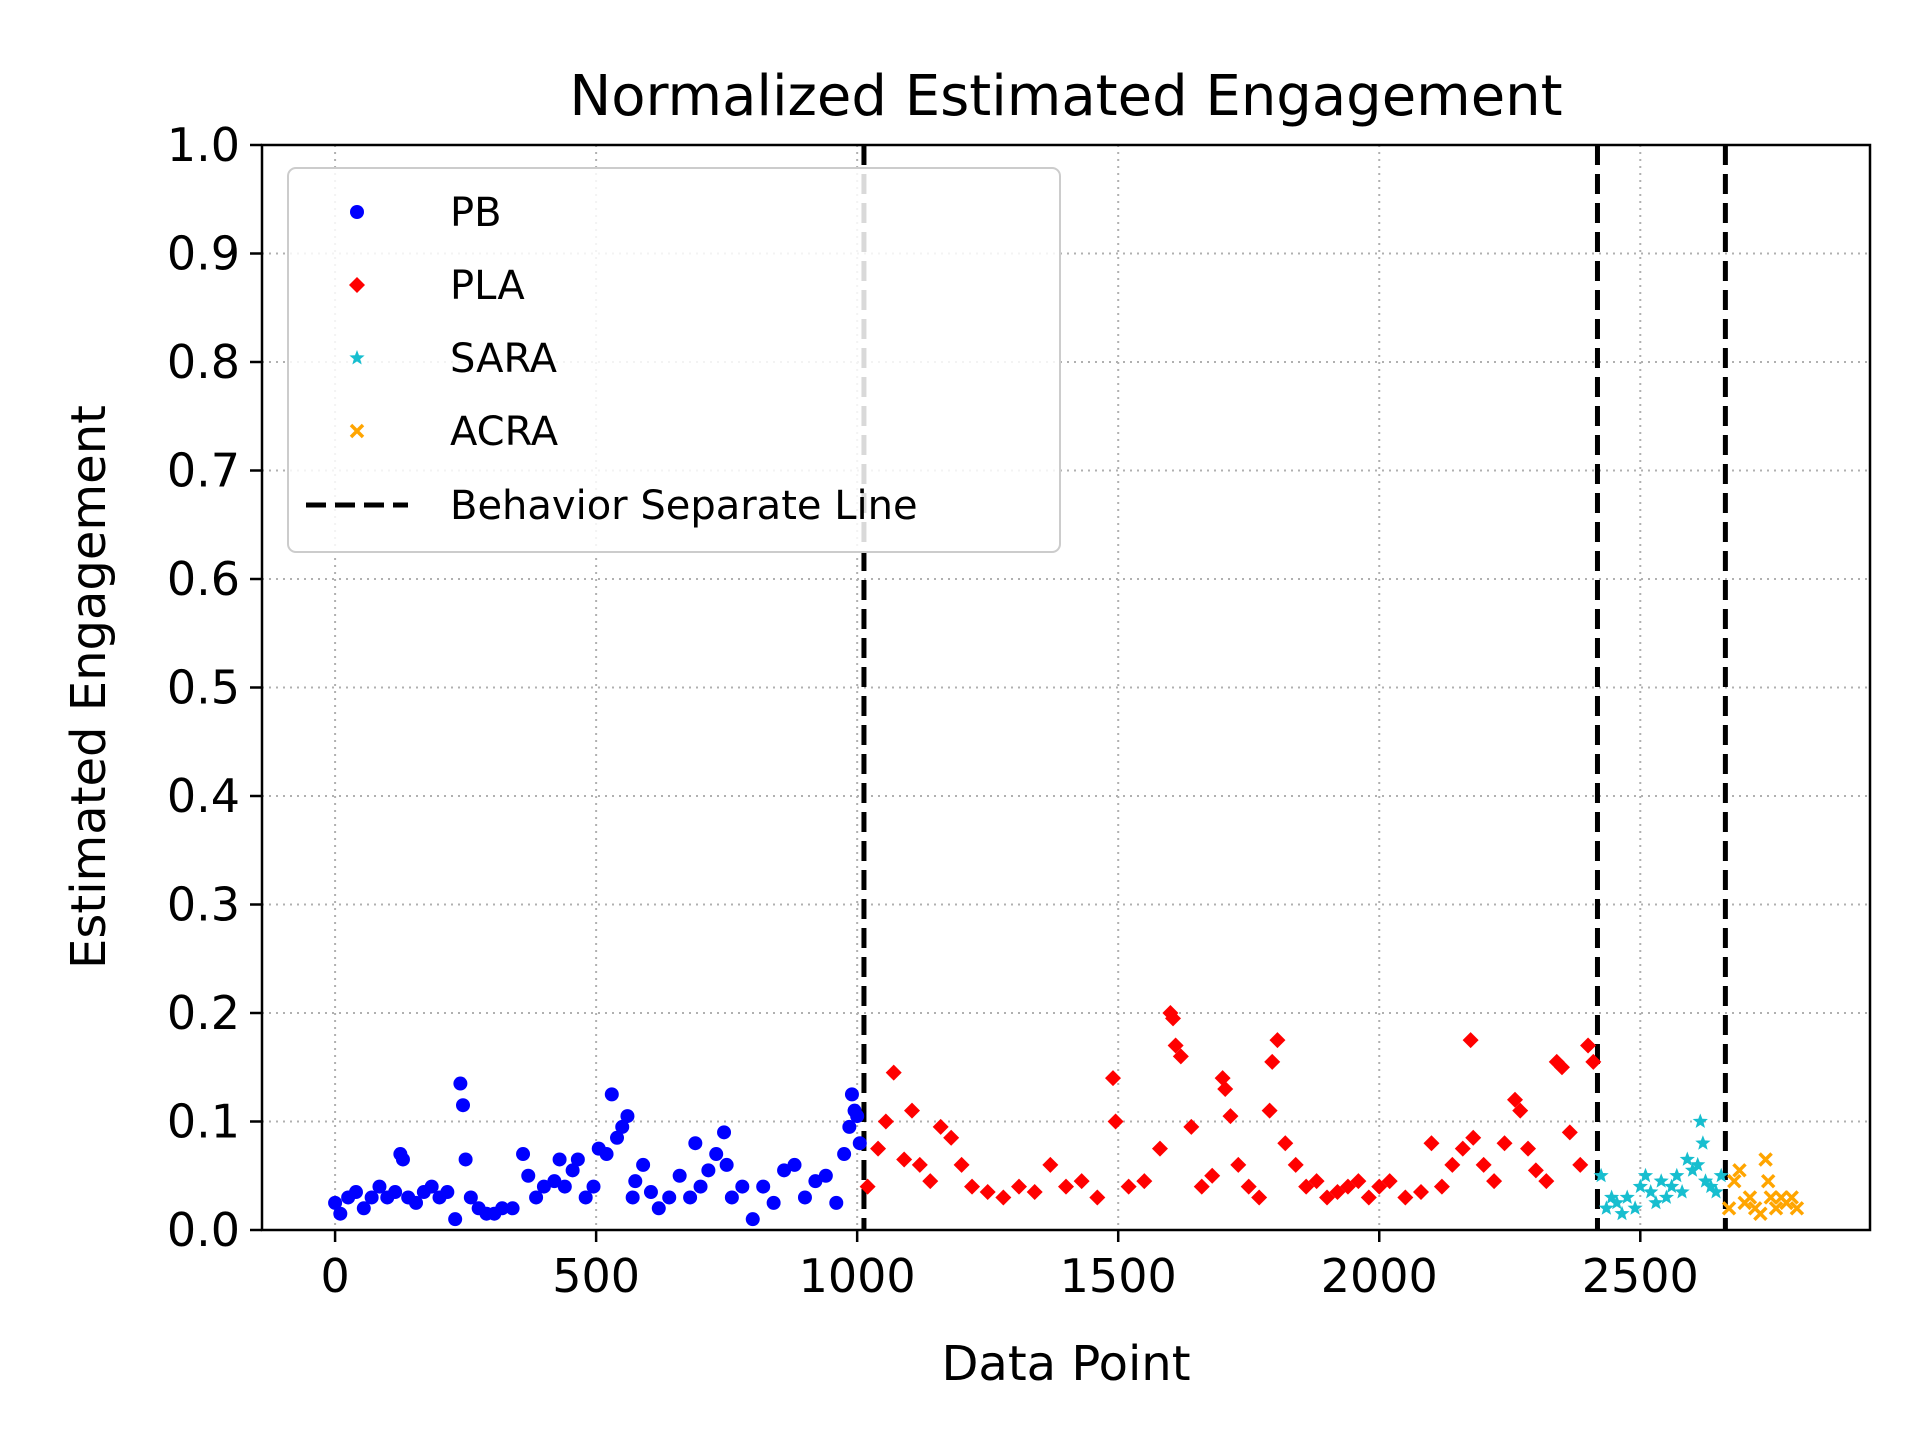 The width and height of the screenshot is (1920, 1440). I want to click on legend-item-pla: PLA, so click(437, 286).